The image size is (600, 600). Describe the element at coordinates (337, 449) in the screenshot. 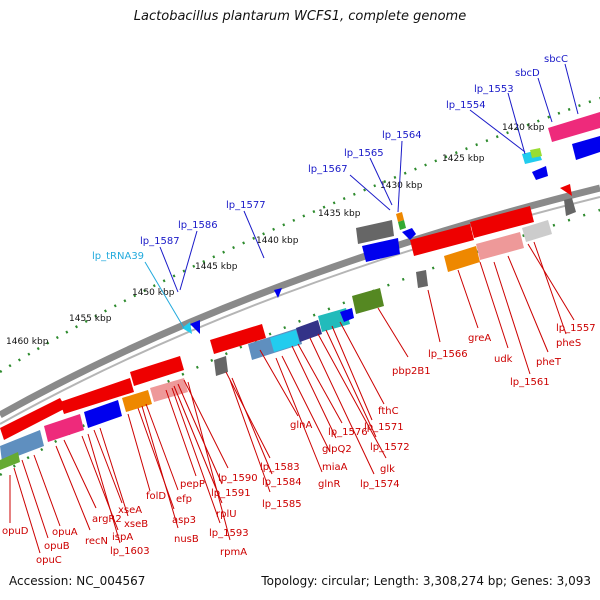

I see `gene-label: glpQ2` at that location.